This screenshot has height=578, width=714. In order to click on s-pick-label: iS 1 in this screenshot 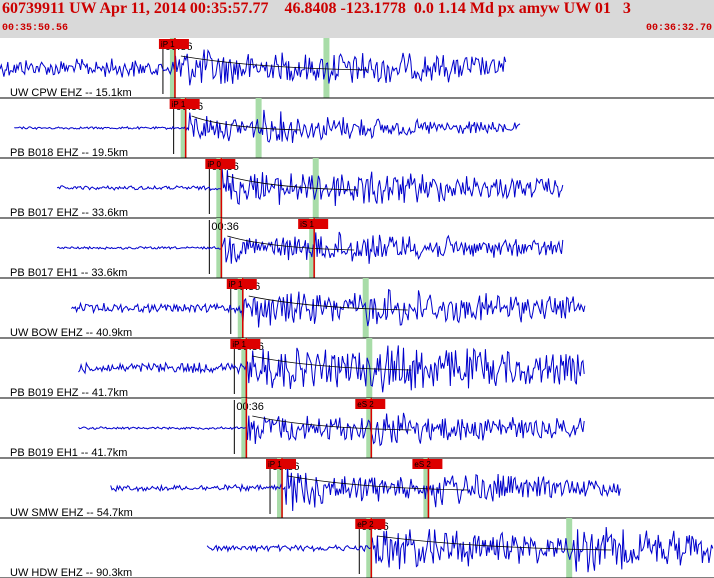, I will do `click(307, 224)`.